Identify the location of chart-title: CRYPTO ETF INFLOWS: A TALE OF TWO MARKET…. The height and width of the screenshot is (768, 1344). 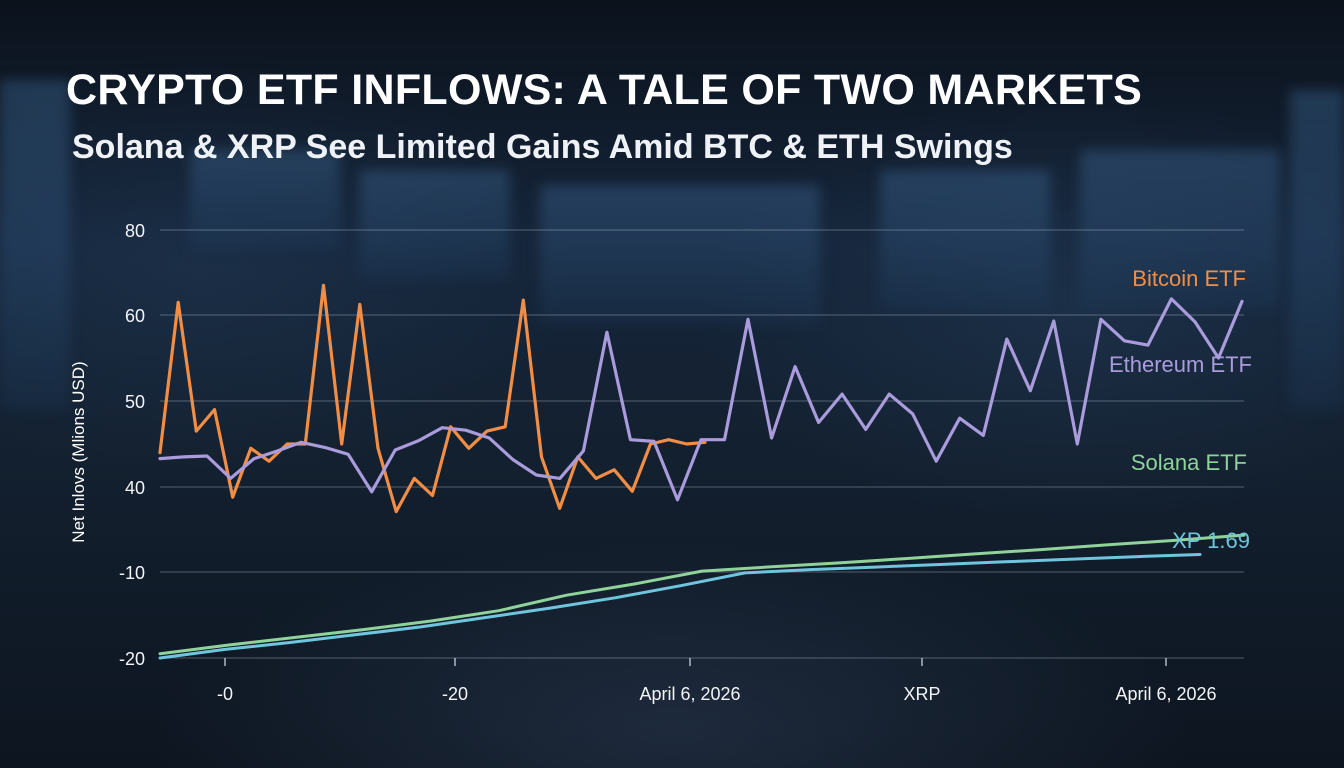
(604, 90).